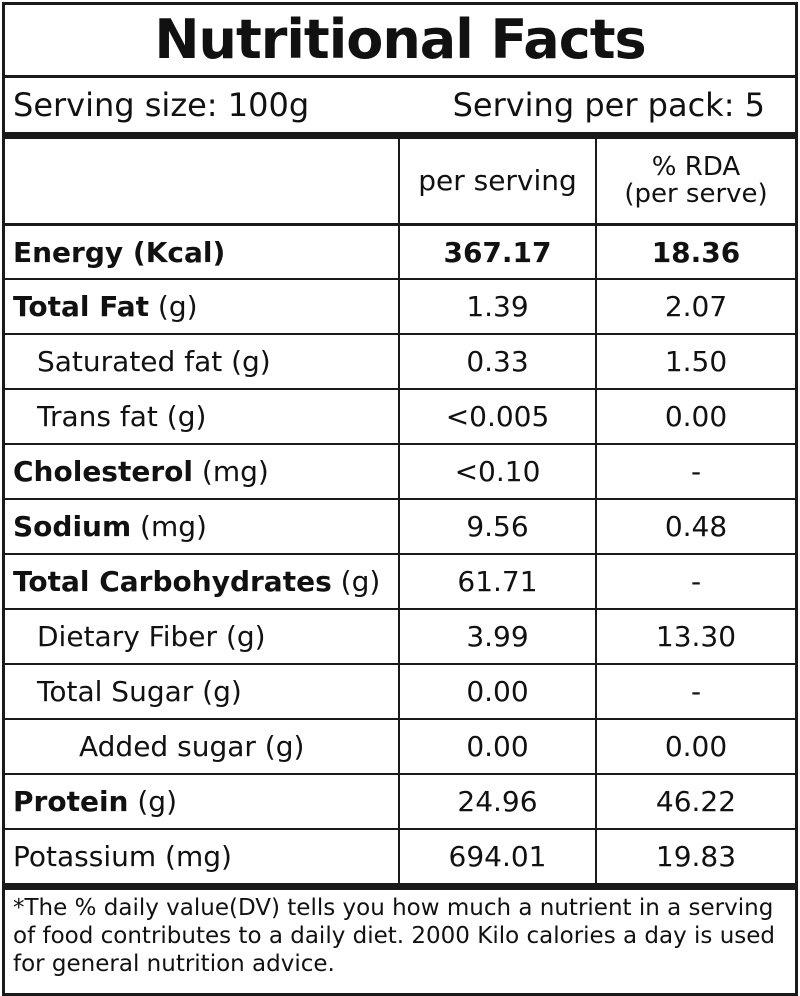  What do you see at coordinates (202, 859) in the screenshot?
I see `nutrient-name: Potassium (mg)` at bounding box center [202, 859].